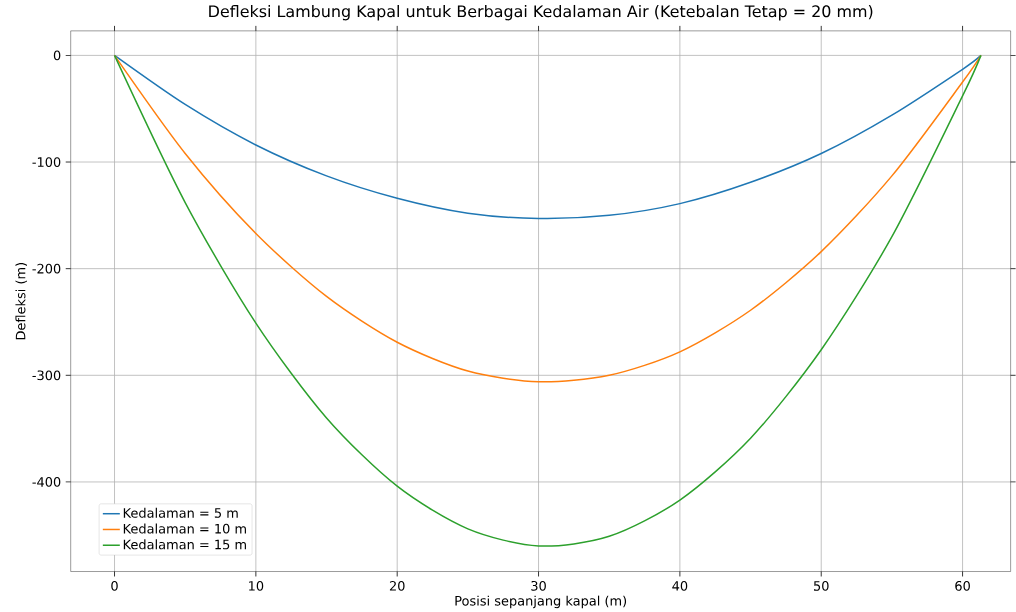 The width and height of the screenshot is (1016, 612). I want to click on x-tick-label: 30, so click(538, 585).